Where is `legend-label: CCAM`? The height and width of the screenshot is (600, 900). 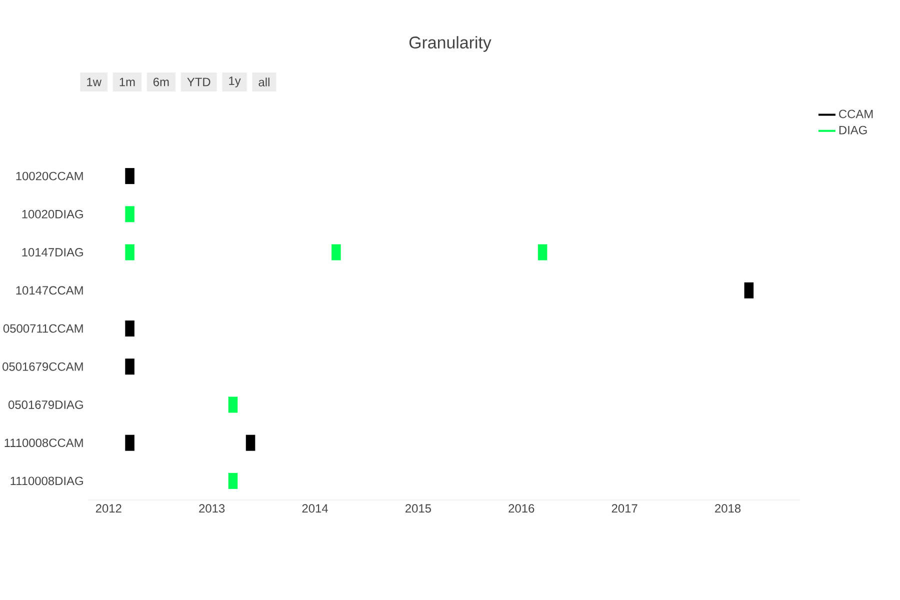
legend-label: CCAM is located at coordinates (856, 114).